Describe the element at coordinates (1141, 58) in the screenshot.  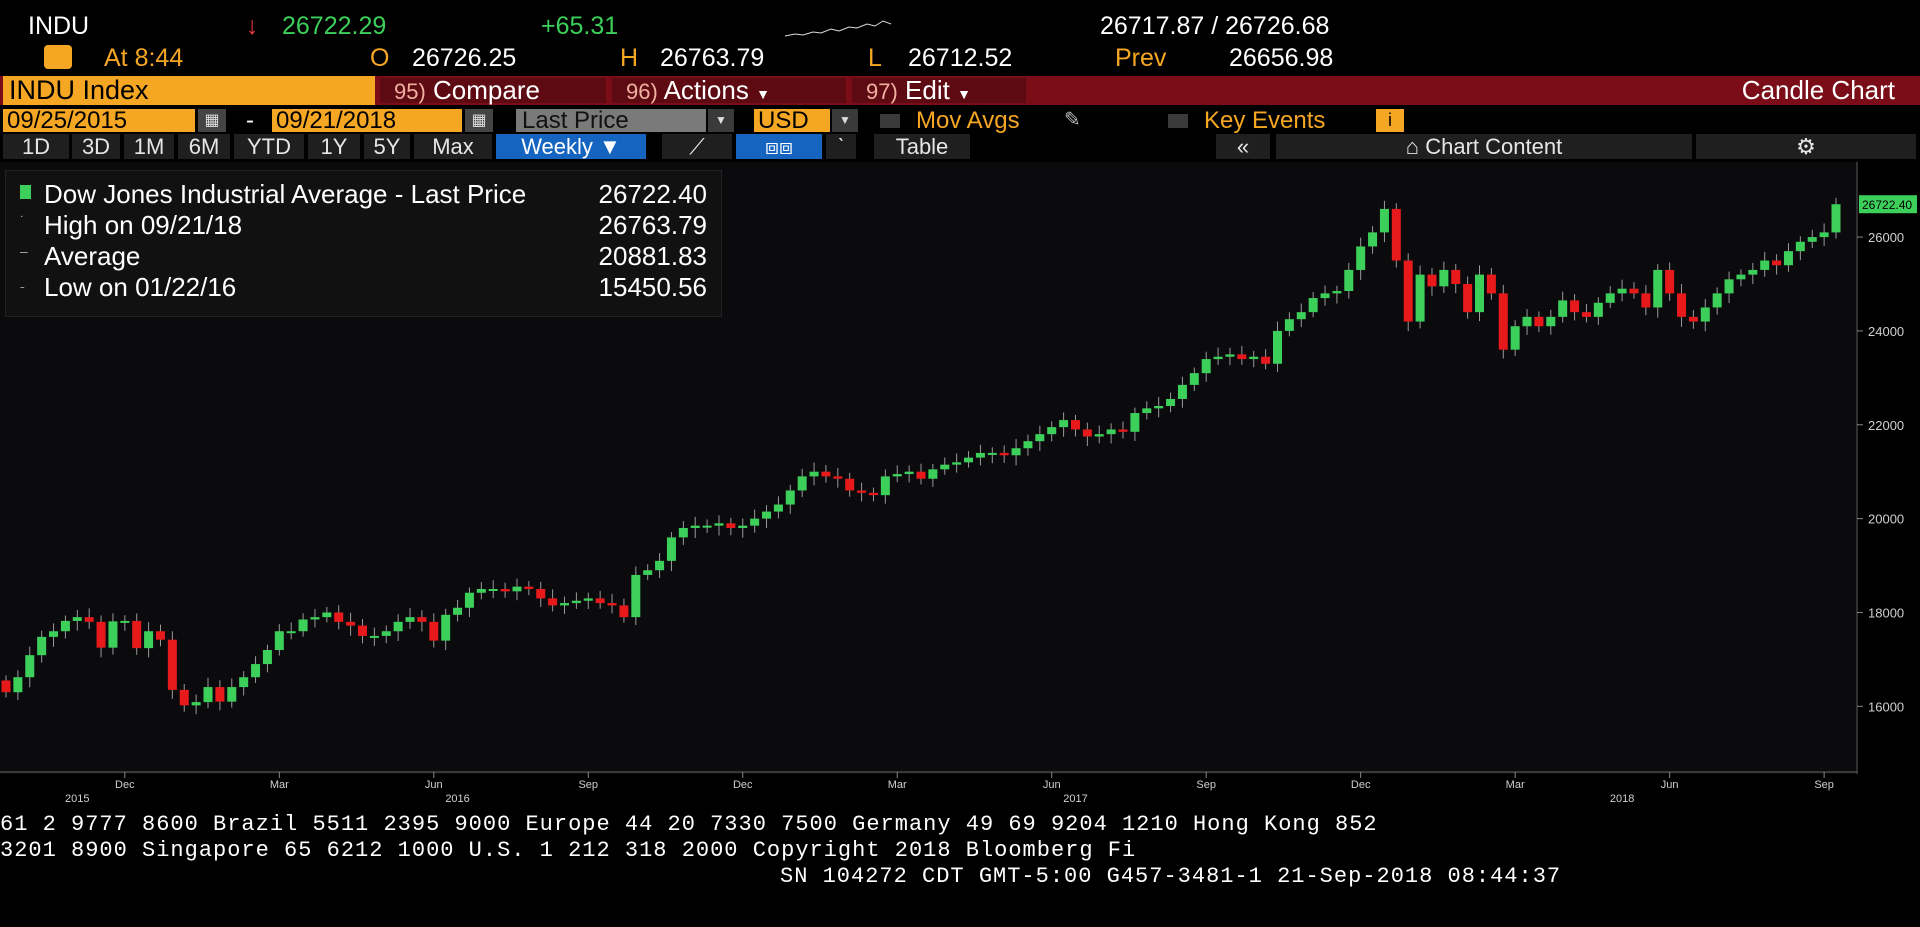
I see `prev-label: Prev` at that location.